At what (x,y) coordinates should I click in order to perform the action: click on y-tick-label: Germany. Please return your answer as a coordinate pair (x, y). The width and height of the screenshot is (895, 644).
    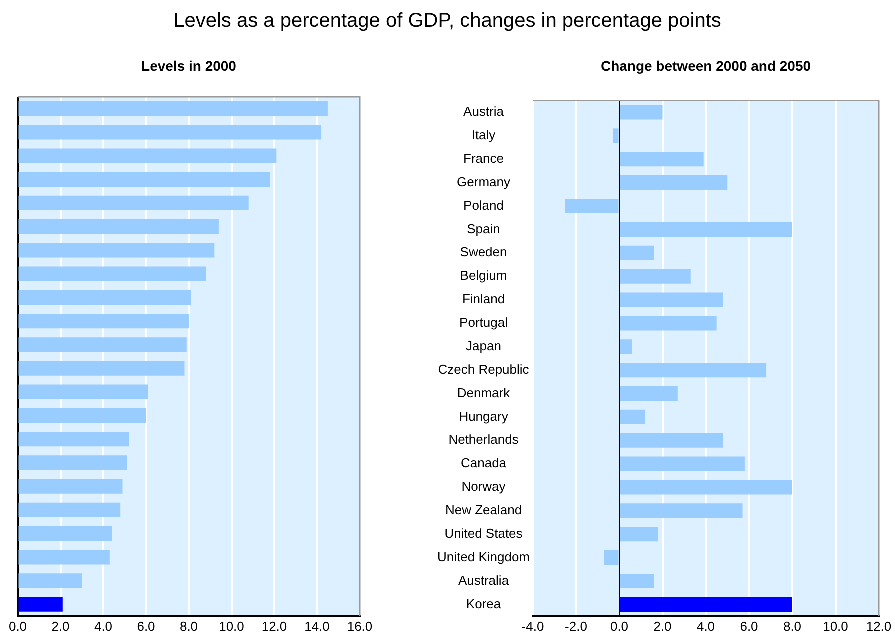
    Looking at the image, I should click on (484, 182).